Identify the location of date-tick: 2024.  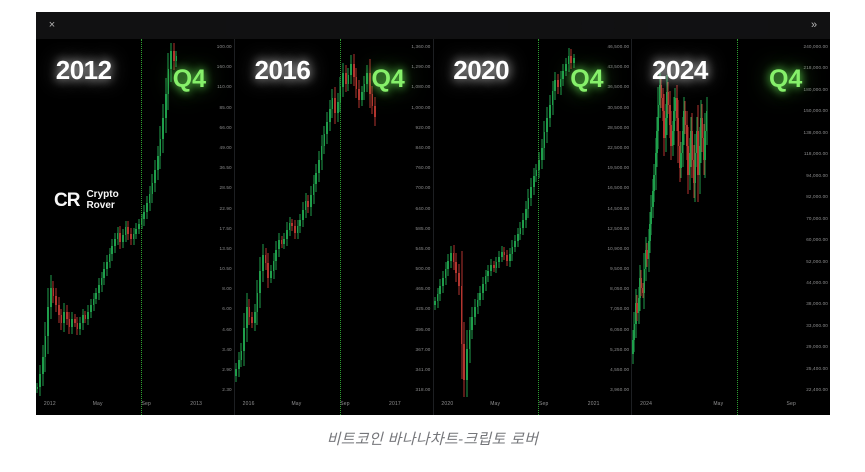
(646, 404).